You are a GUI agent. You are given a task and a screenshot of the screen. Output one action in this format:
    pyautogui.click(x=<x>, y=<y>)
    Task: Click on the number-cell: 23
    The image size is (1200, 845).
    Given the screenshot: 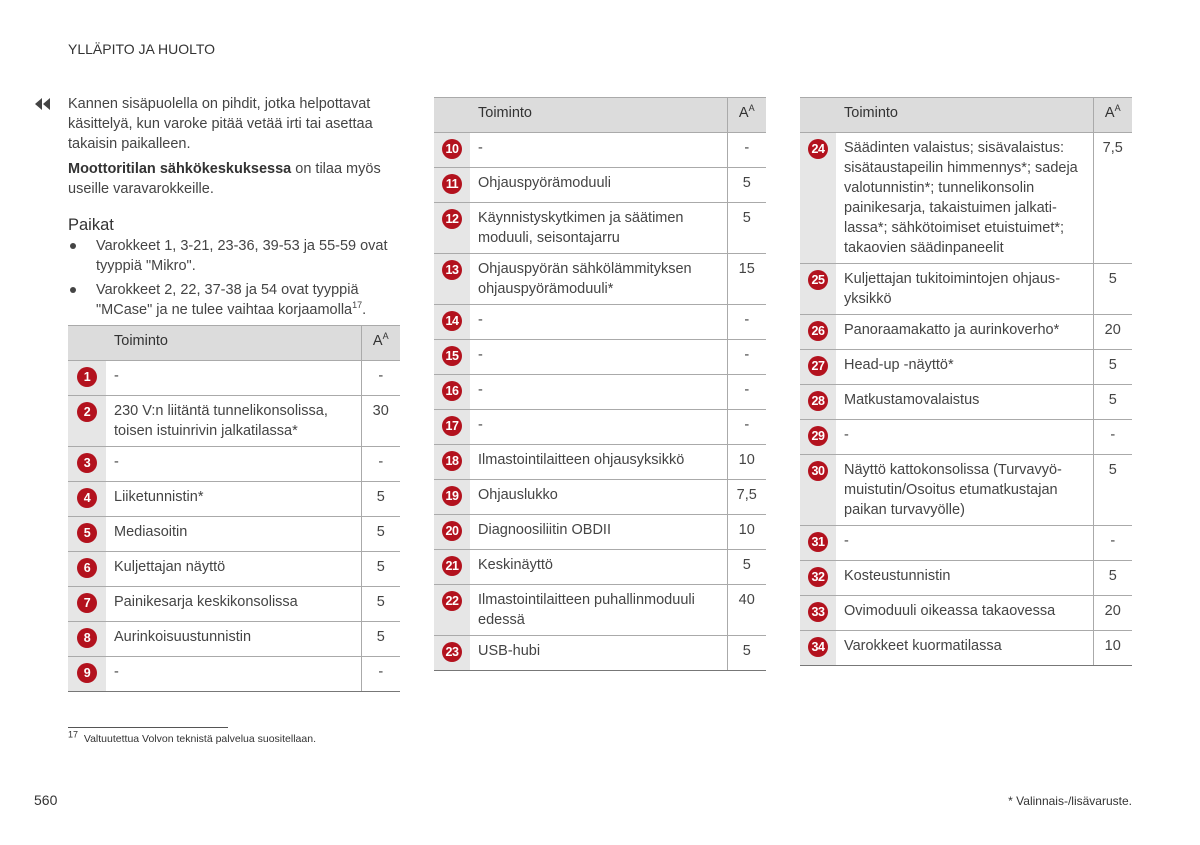 What is the action you would take?
    pyautogui.click(x=452, y=653)
    